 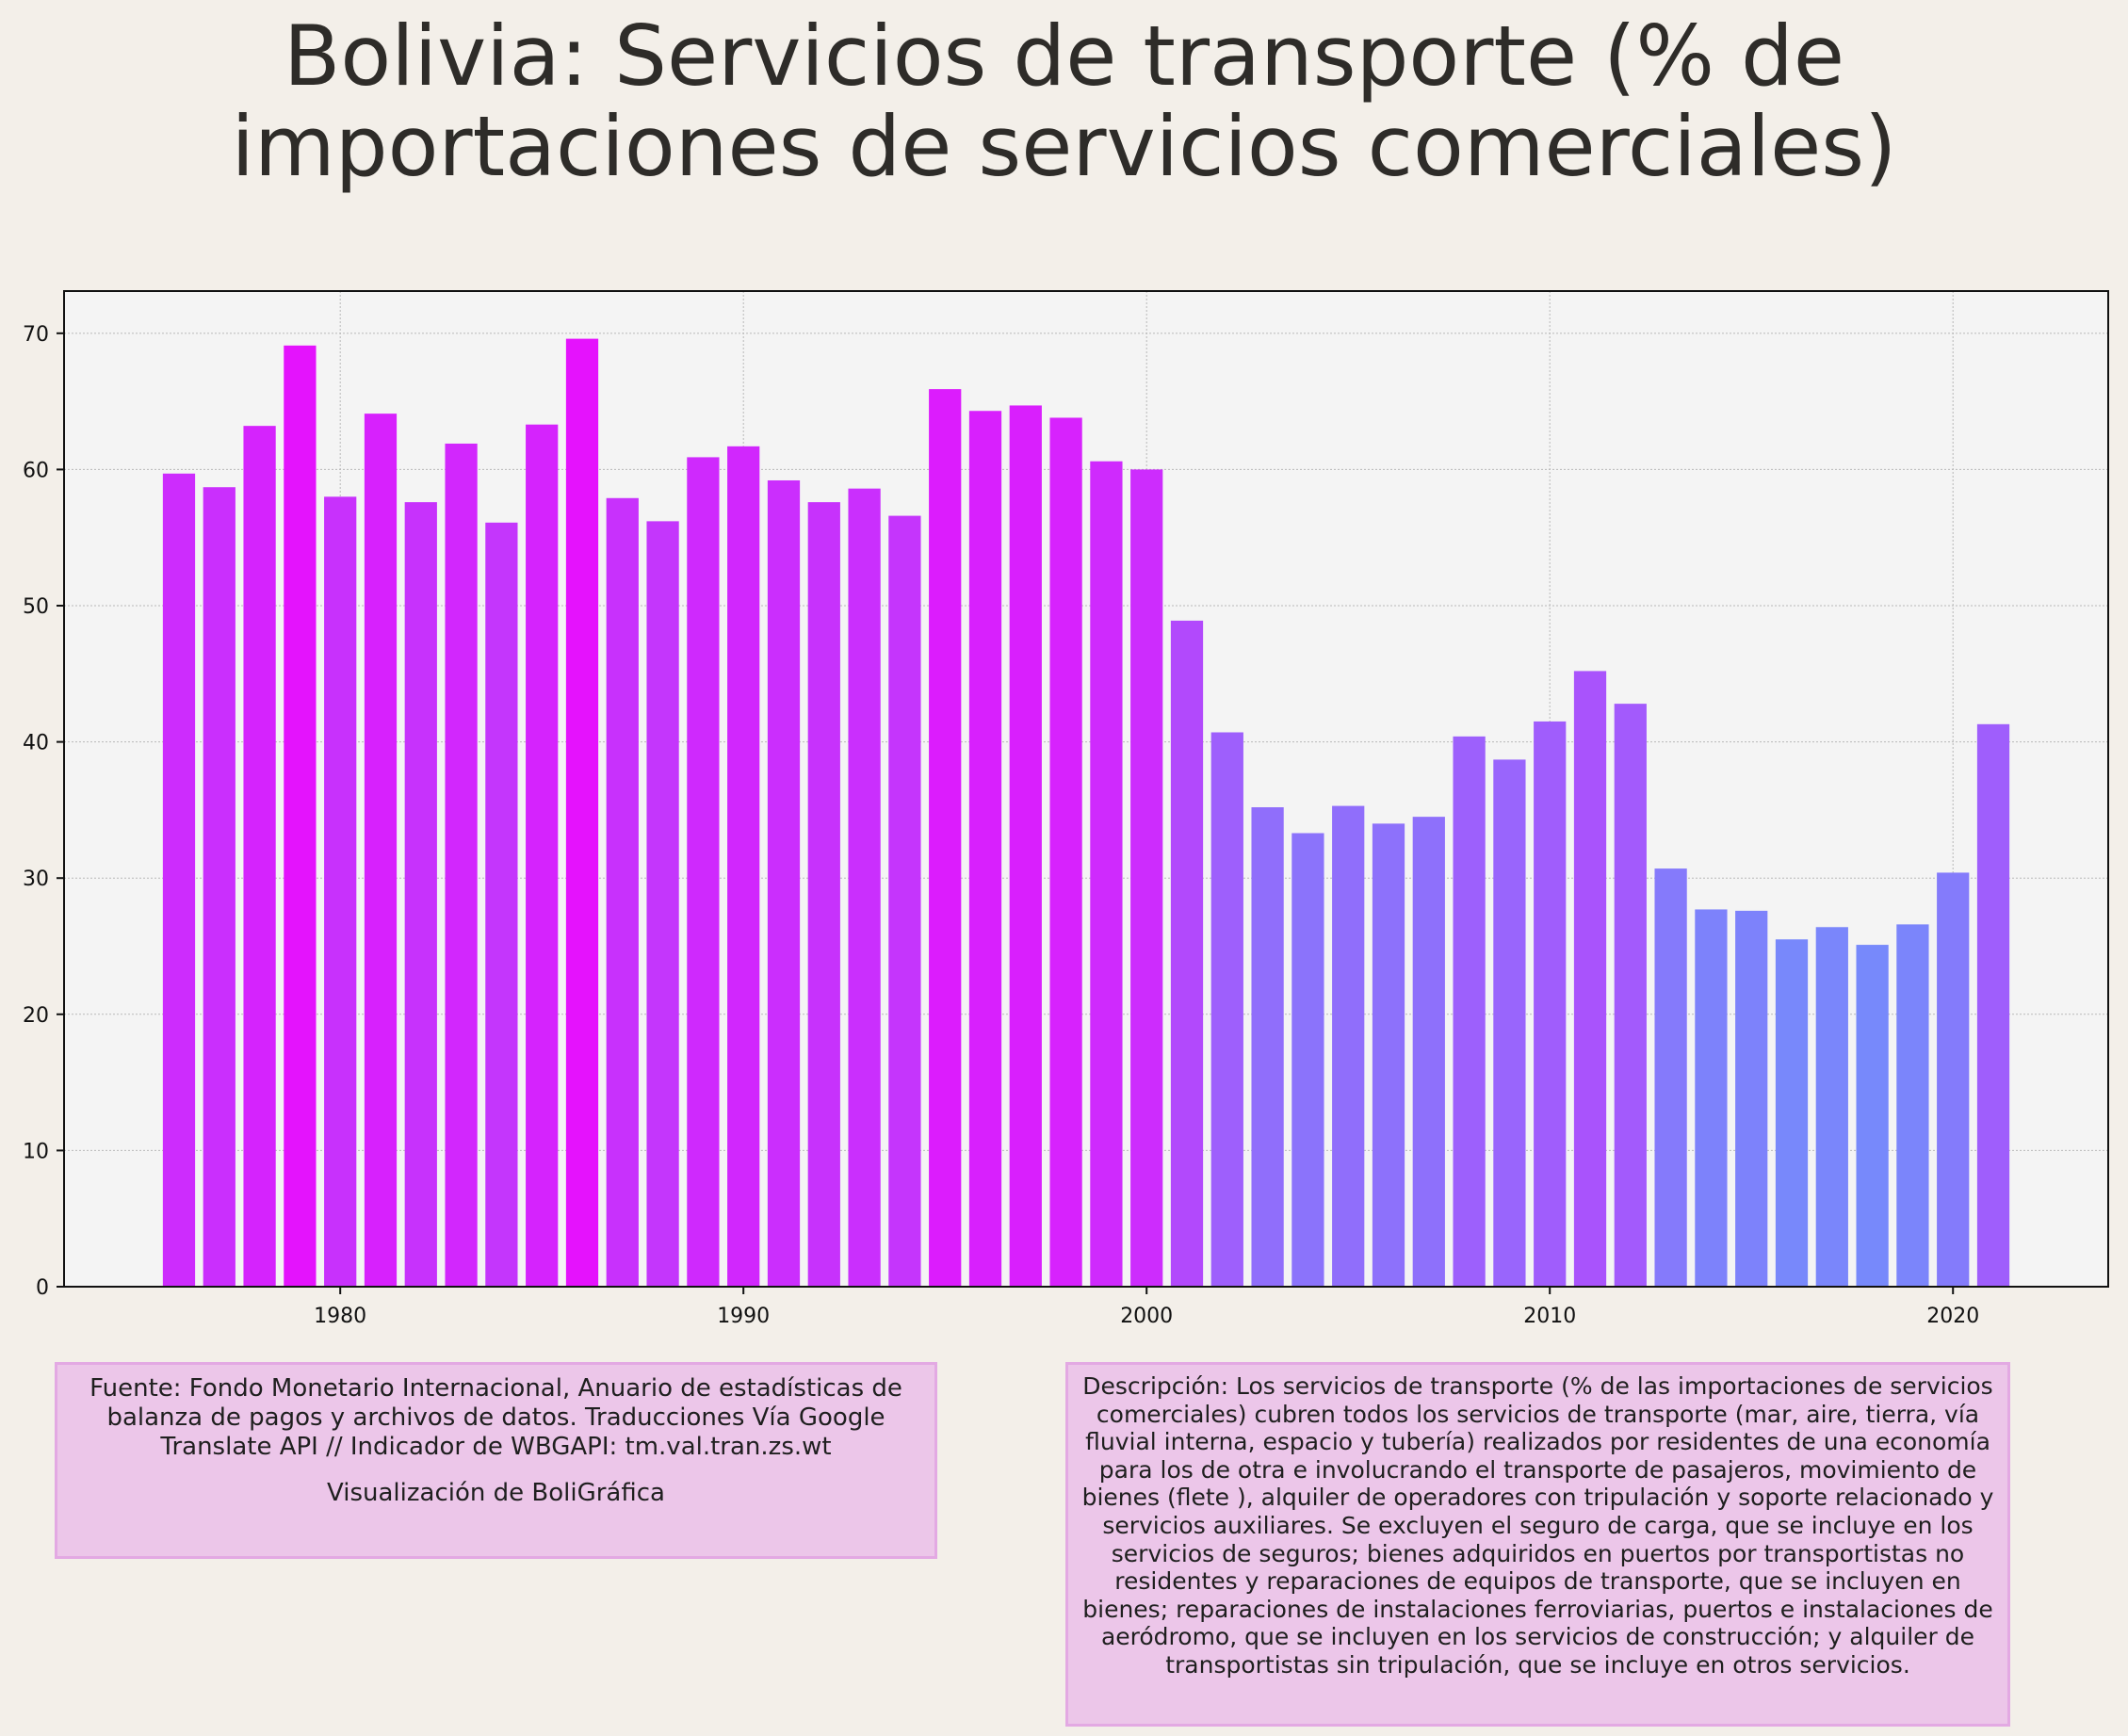 I want to click on y-tick-label: 20, so click(x=36, y=1016).